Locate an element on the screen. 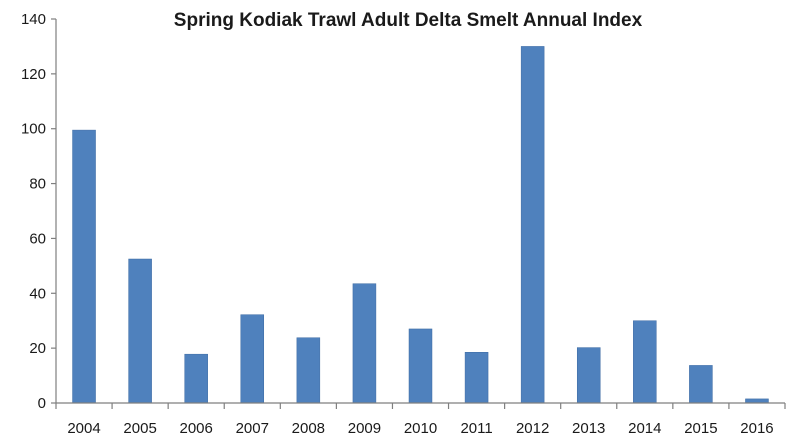 This screenshot has height=447, width=800. y-tick-label: 20 is located at coordinates (37, 348).